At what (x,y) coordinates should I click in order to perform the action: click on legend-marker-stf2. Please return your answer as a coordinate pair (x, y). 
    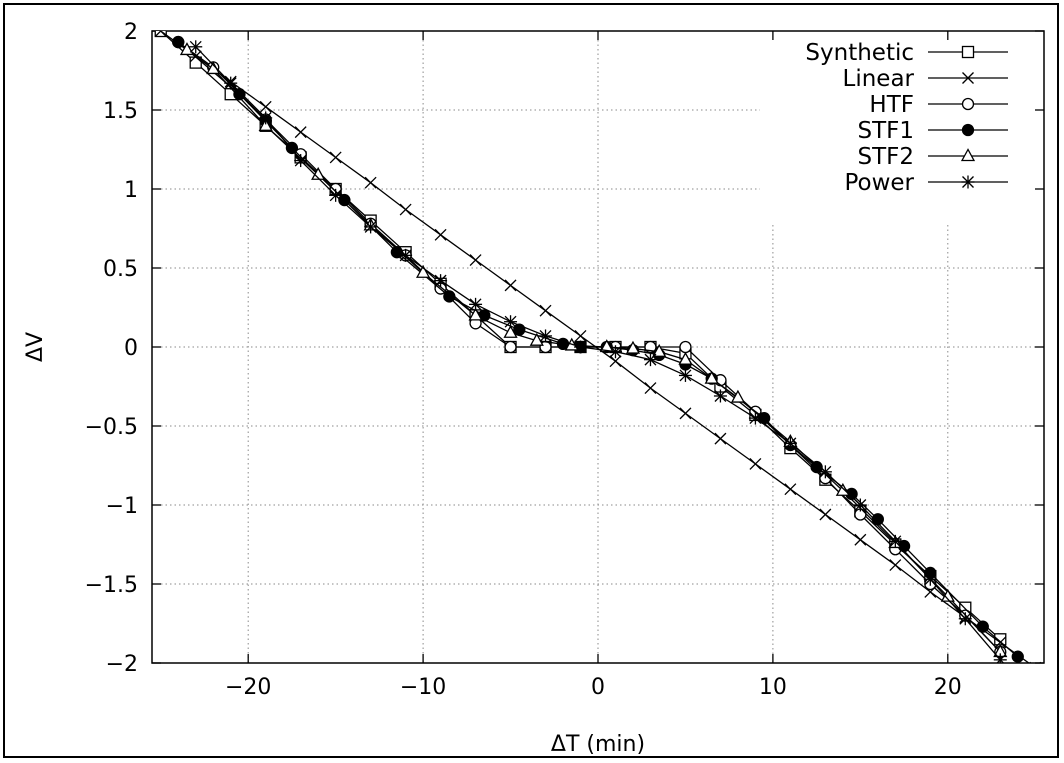
    Looking at the image, I should click on (968, 155).